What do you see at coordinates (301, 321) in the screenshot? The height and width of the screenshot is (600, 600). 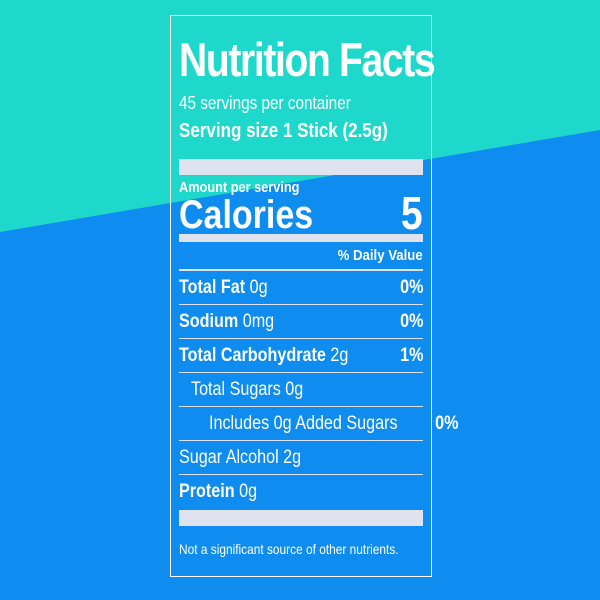 I see `nutrient-row-sodium: Sodium 0mg 0%` at bounding box center [301, 321].